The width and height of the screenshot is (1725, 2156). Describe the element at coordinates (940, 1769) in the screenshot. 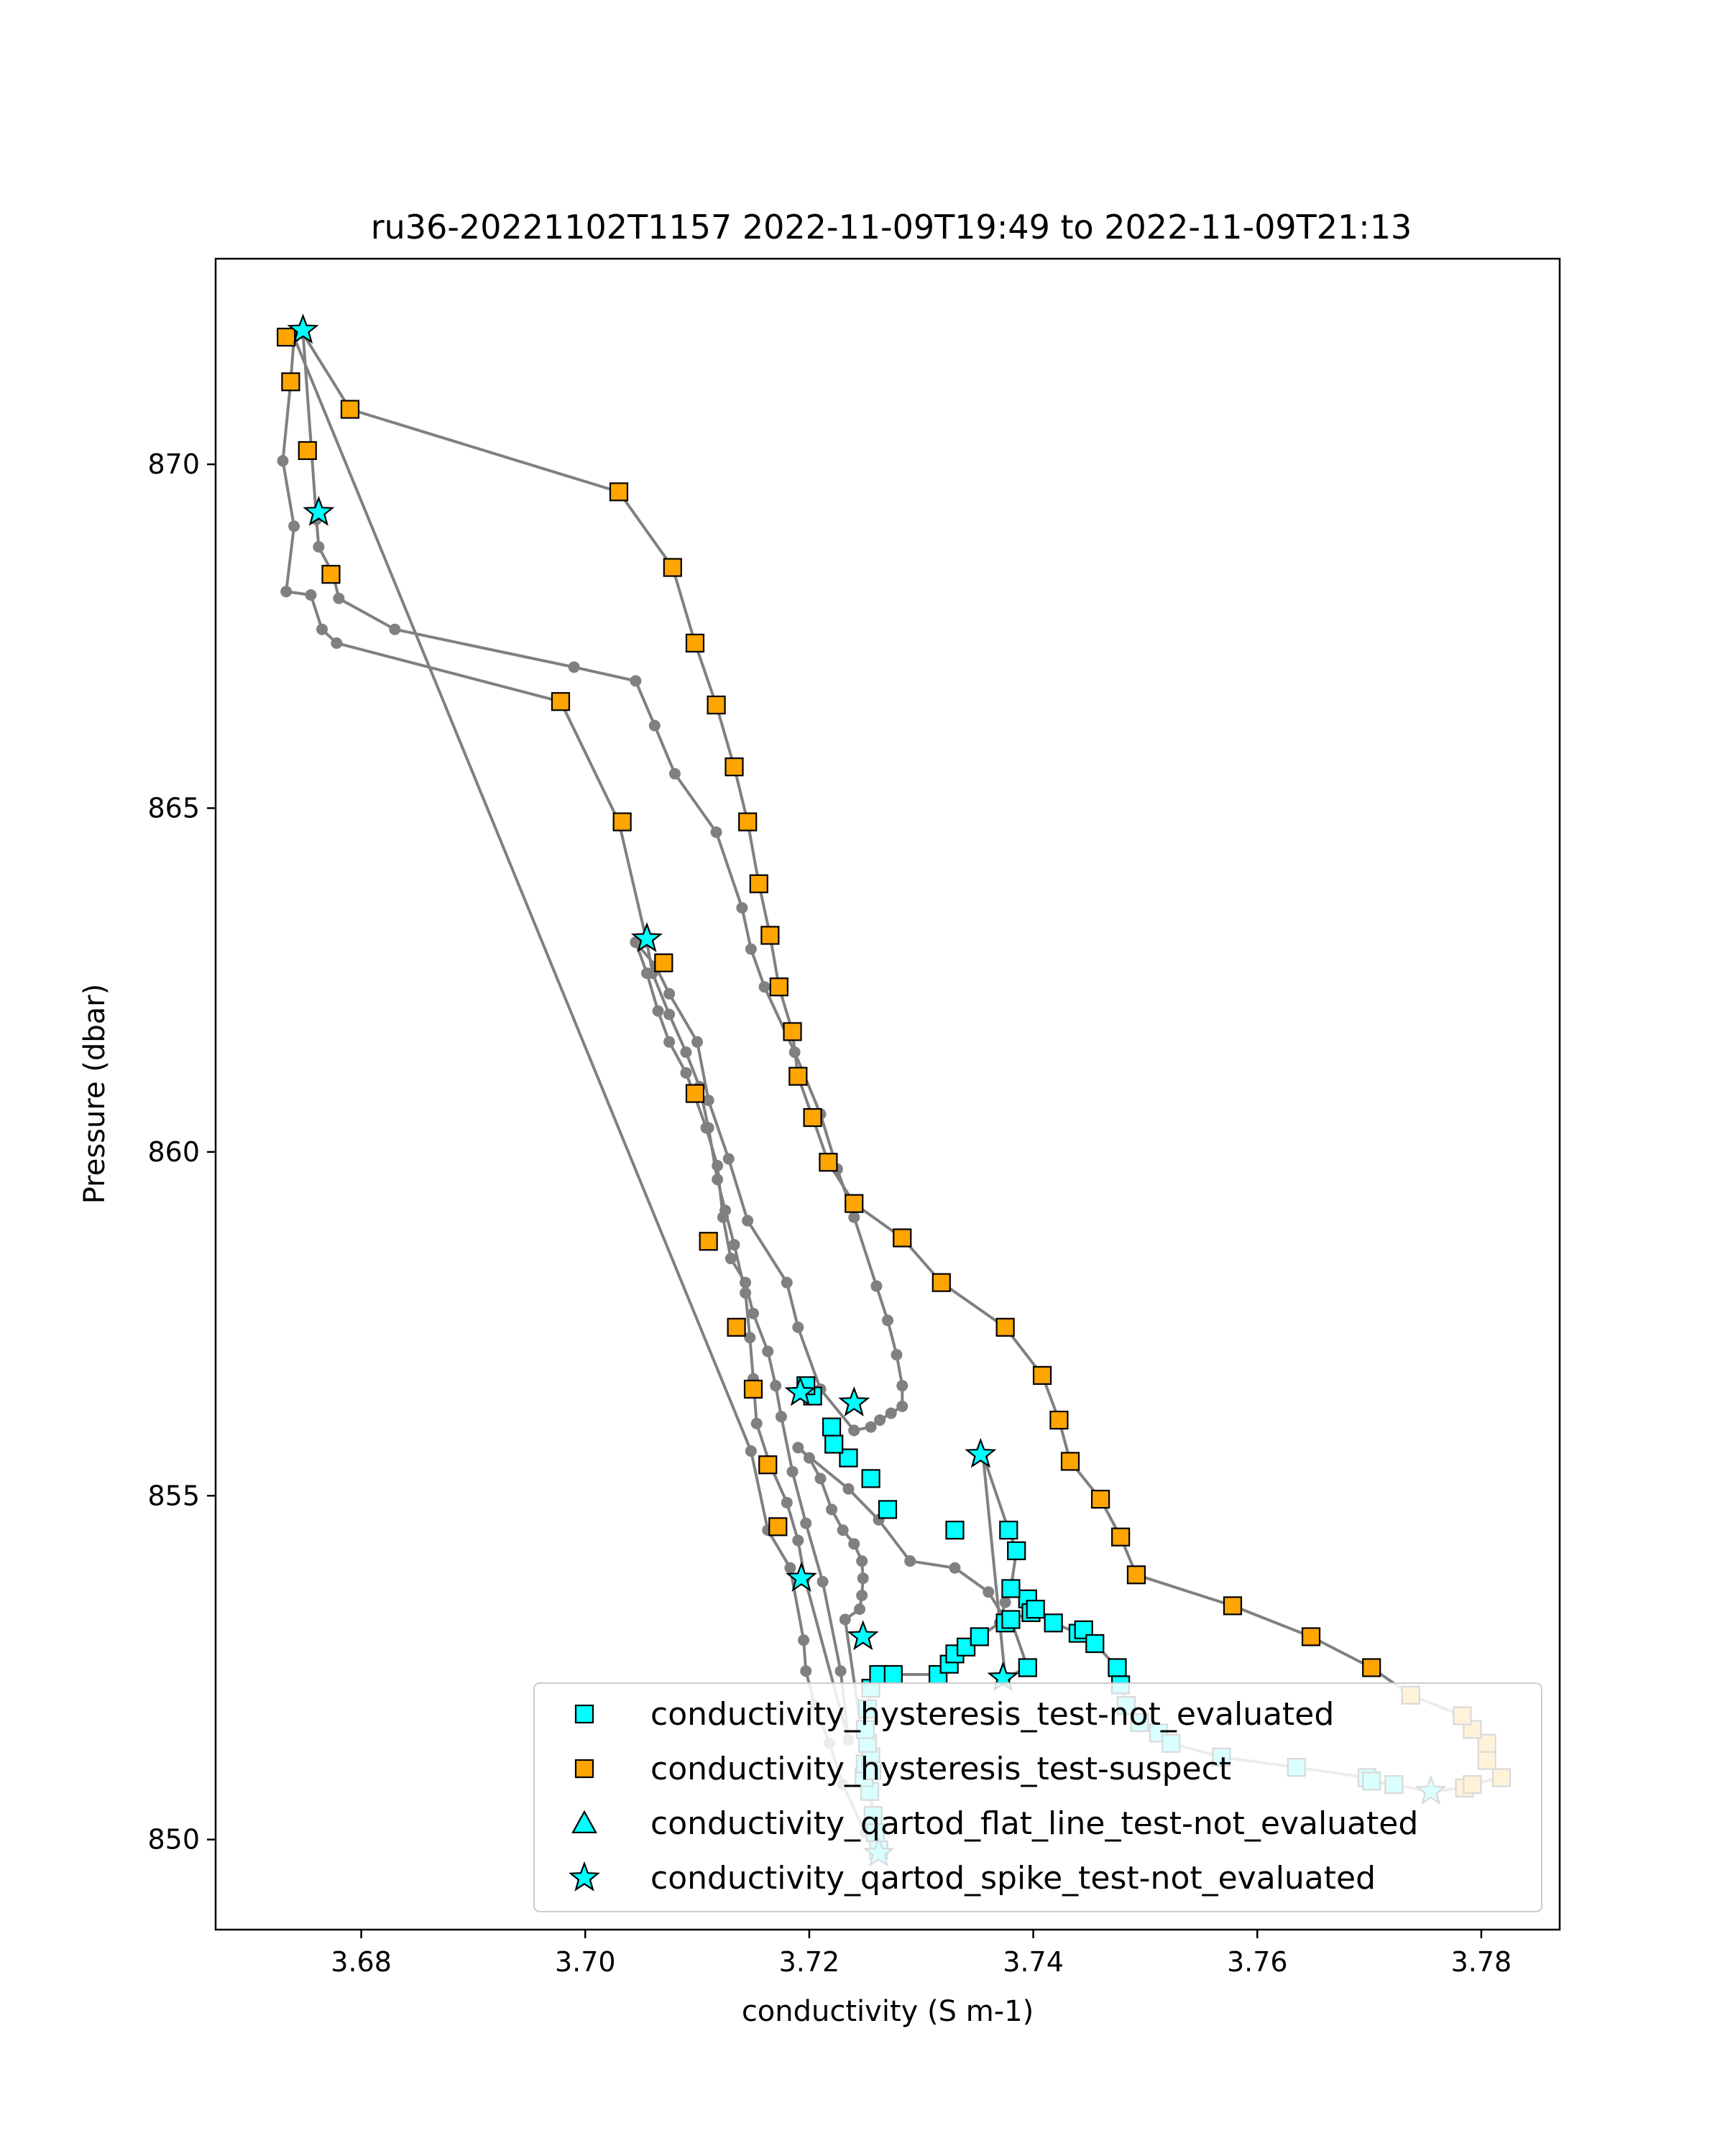

I see `legend-label: conductivity_hysteresis_test-suspect` at that location.